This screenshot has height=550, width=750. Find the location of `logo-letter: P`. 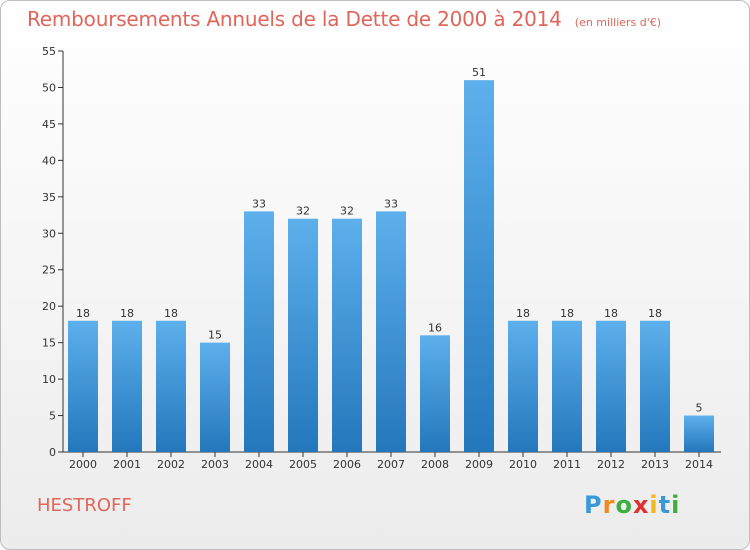

logo-letter: P is located at coordinates (593, 505).